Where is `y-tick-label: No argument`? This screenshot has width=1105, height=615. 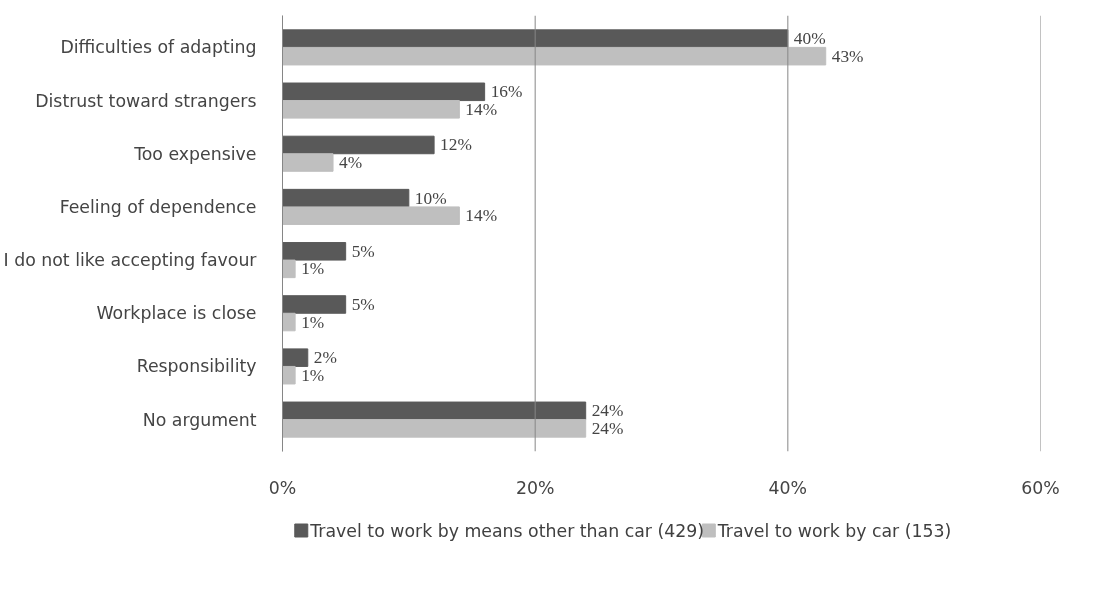 y-tick-label: No argument is located at coordinates (199, 419).